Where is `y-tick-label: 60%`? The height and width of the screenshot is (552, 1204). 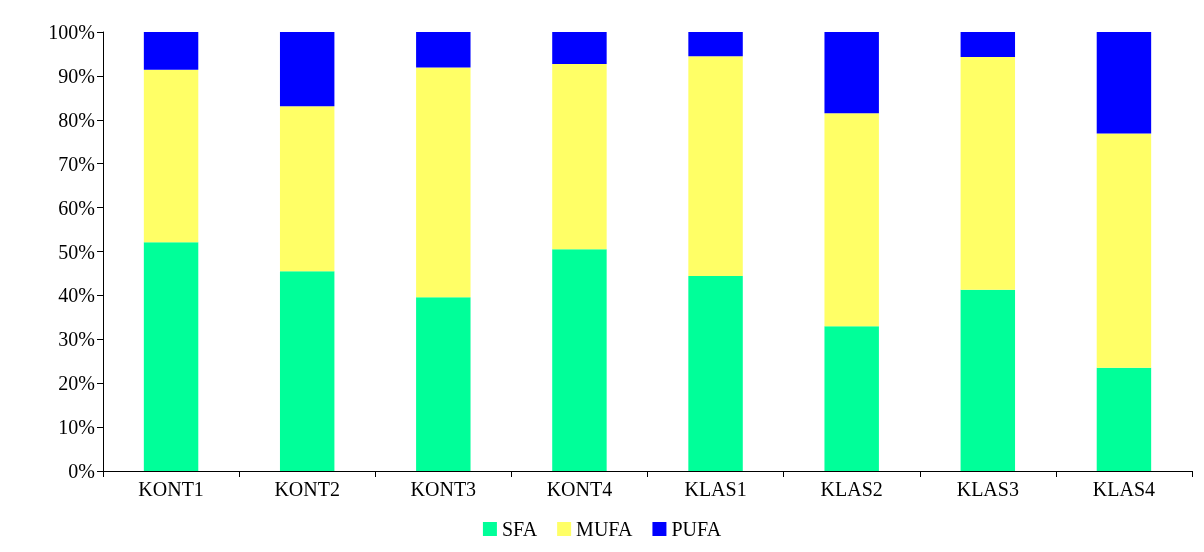
y-tick-label: 60% is located at coordinates (76, 207).